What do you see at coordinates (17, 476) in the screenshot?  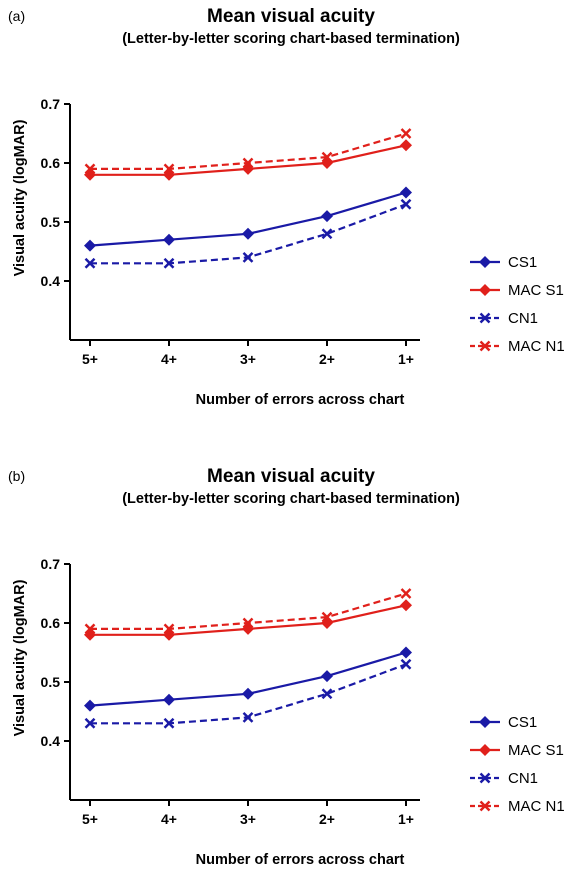 I see `panel-letter: (b)` at bounding box center [17, 476].